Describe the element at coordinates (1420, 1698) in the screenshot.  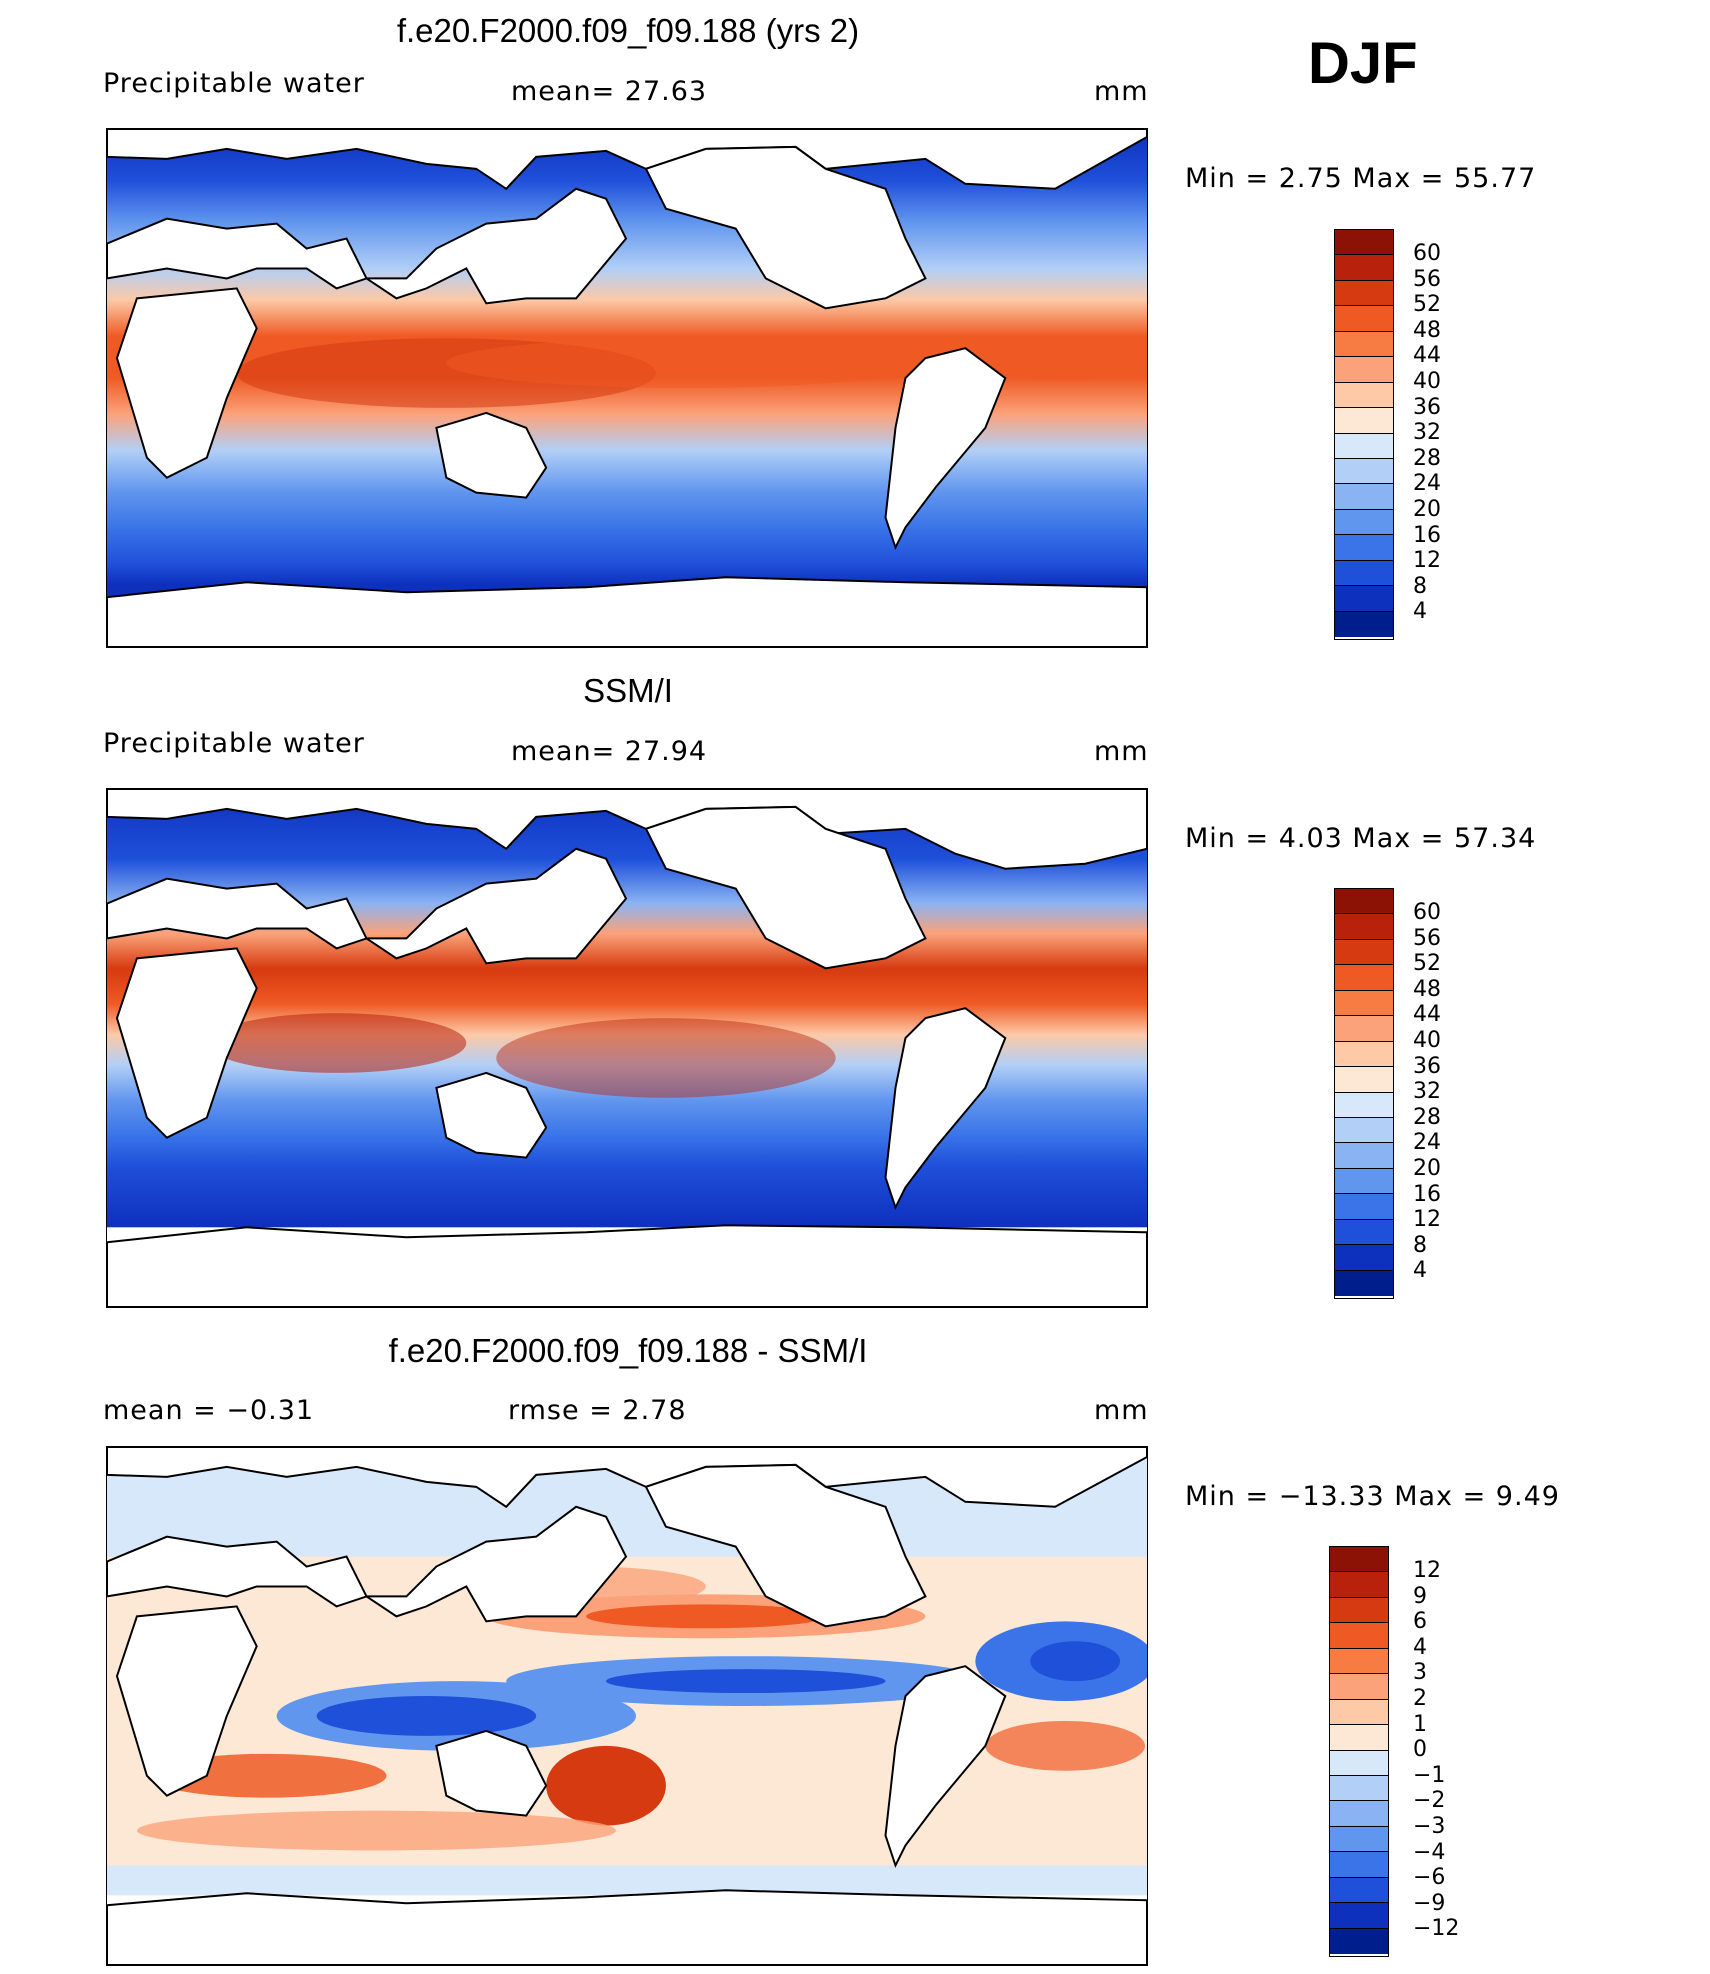
I see `colorbar-tick-label: 2` at that location.